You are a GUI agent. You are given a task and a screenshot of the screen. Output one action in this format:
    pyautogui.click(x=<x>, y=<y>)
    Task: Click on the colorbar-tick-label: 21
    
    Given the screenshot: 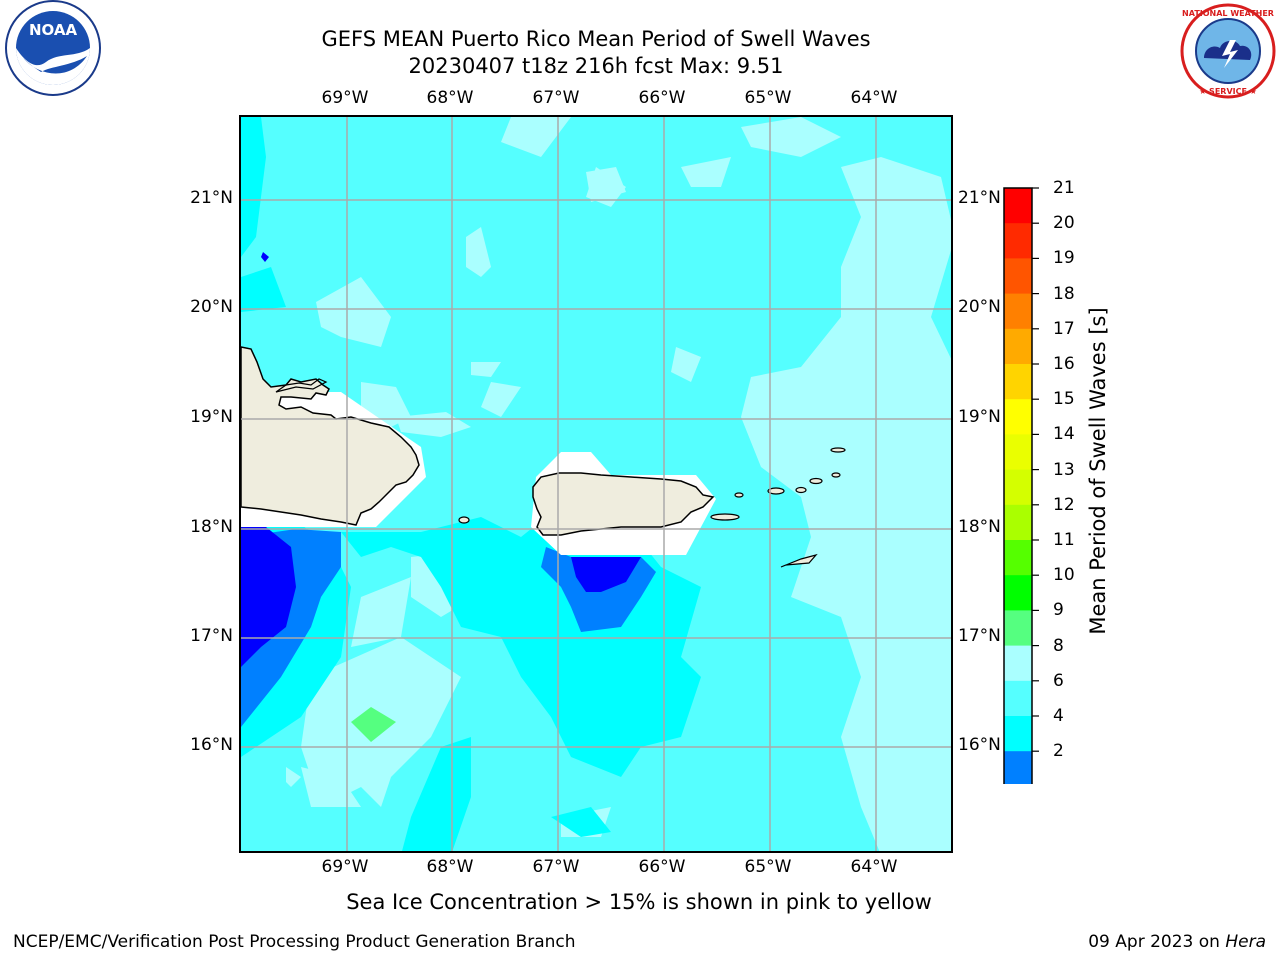 What is the action you would take?
    pyautogui.click(x=1064, y=188)
    